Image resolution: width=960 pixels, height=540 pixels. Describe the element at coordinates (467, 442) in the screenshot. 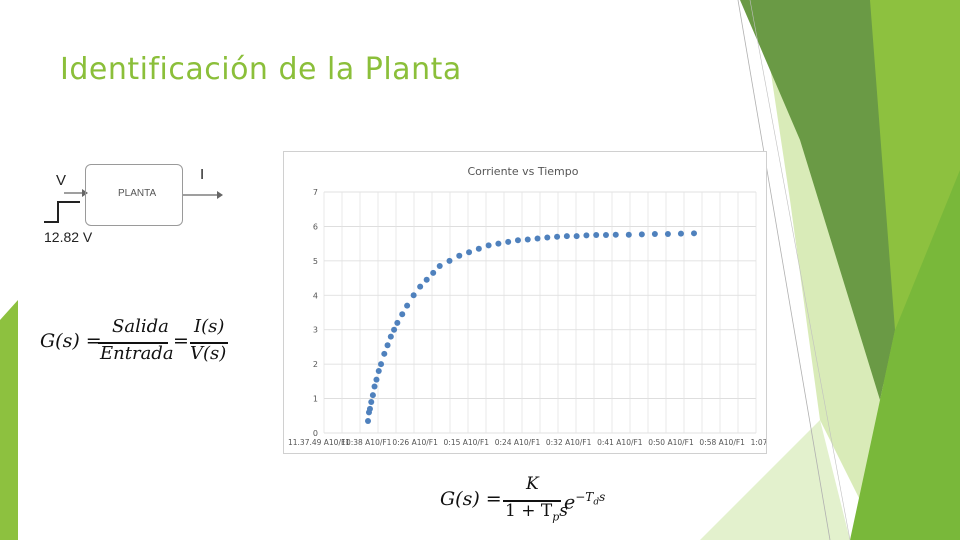

I see `x-tick-label: 0:15 A10/F1` at that location.